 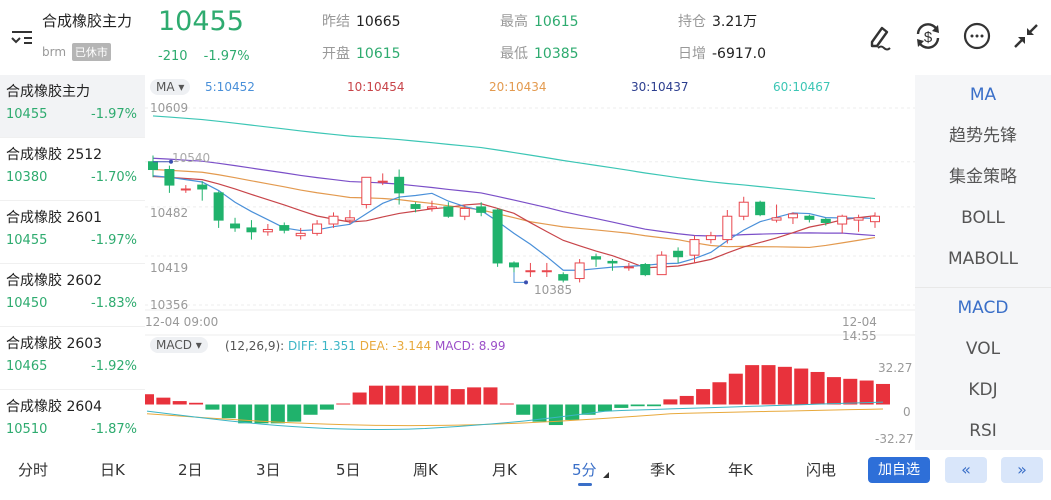 What do you see at coordinates (740, 470) in the screenshot?
I see `tab-yearly: 年K` at bounding box center [740, 470].